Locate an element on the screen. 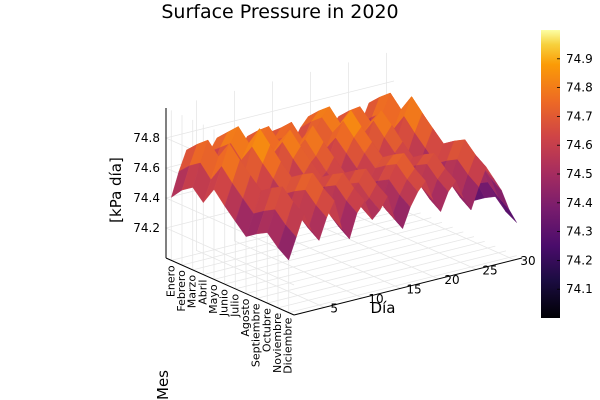 The height and width of the screenshot is (400, 600). x-tick-label: 15 is located at coordinates (413, 289).